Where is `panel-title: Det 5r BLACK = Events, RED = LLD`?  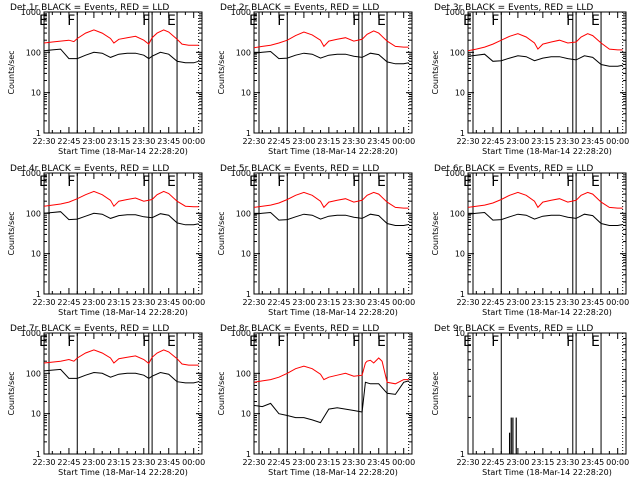 panel-title: Det 5r BLACK = Events, RED = LLD is located at coordinates (299, 169).